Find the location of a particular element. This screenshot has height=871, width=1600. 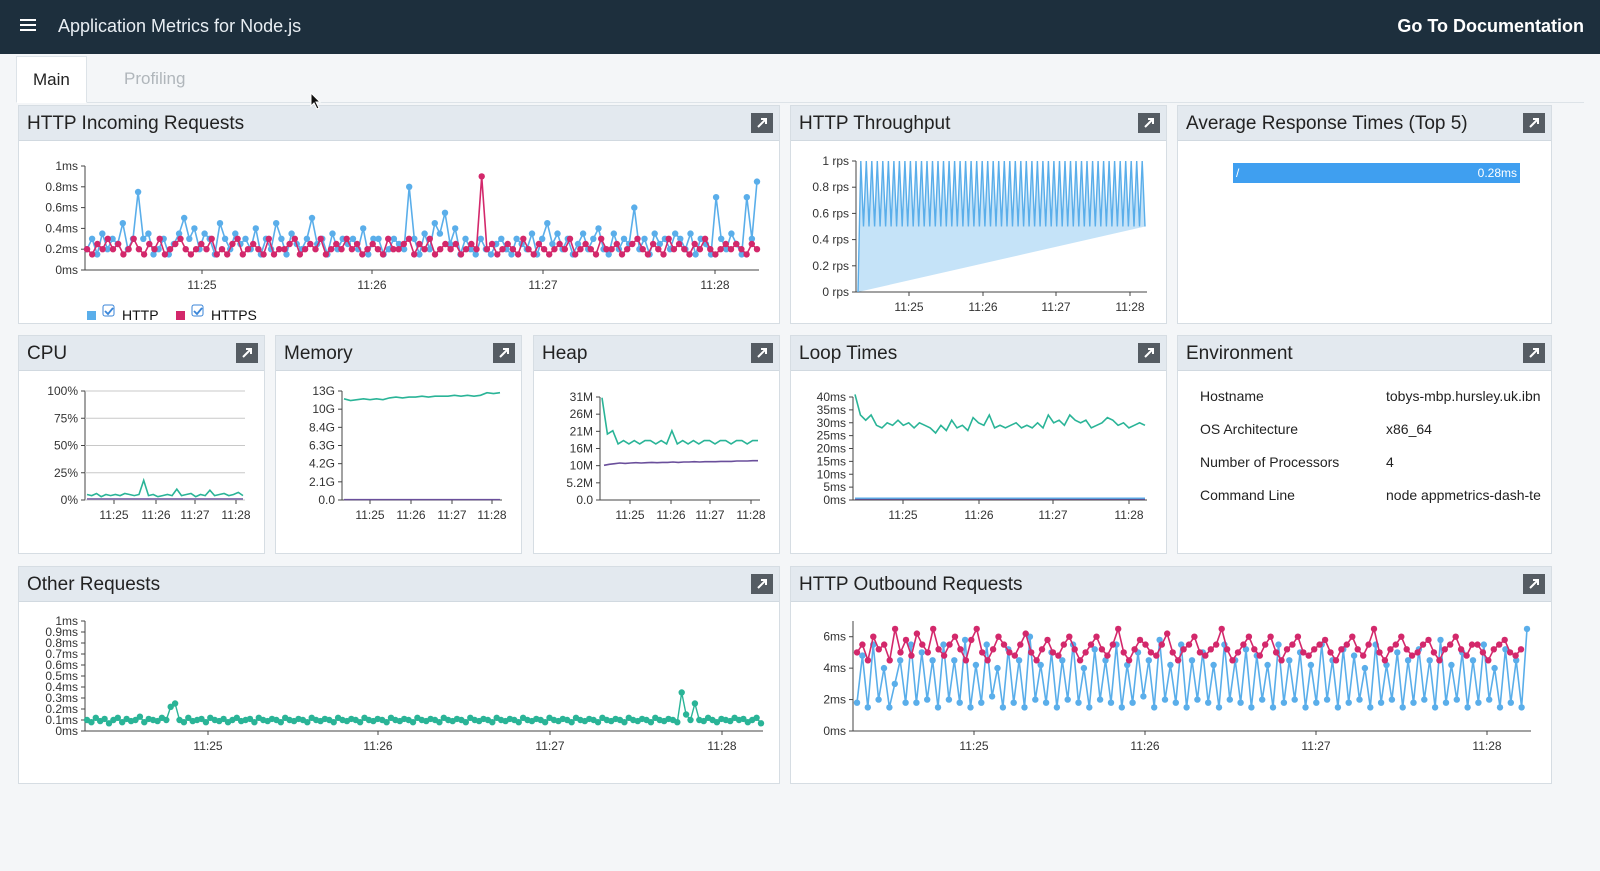

documentation-link: Go To Documentation is located at coordinates (1490, 26).